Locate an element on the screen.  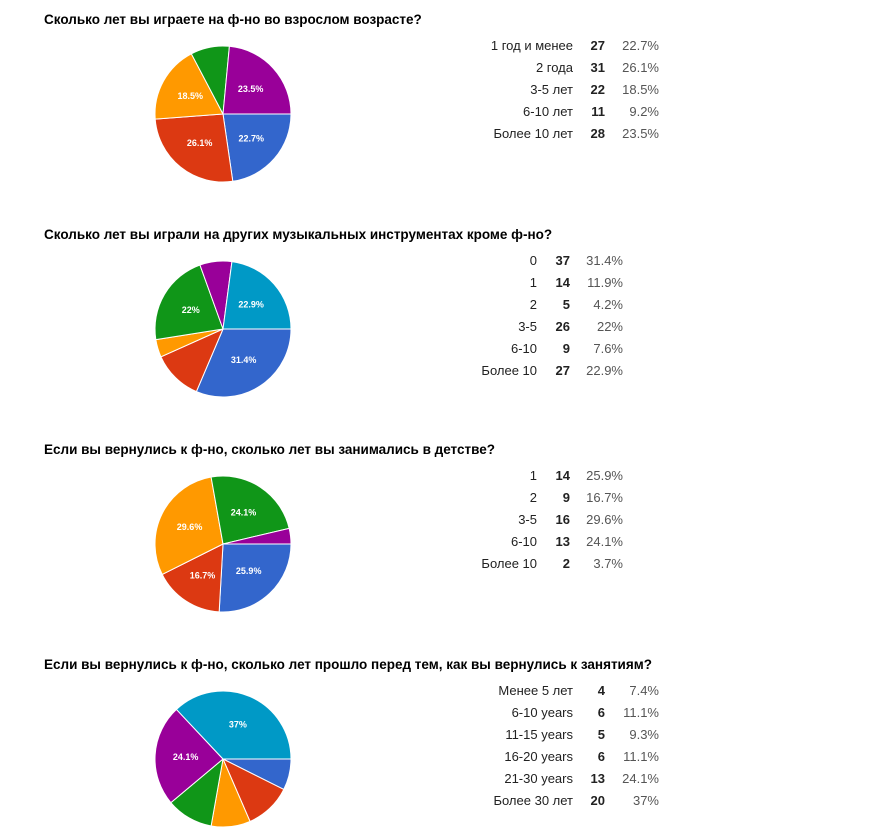
legend-percent: 22.9% is located at coordinates (604, 370).